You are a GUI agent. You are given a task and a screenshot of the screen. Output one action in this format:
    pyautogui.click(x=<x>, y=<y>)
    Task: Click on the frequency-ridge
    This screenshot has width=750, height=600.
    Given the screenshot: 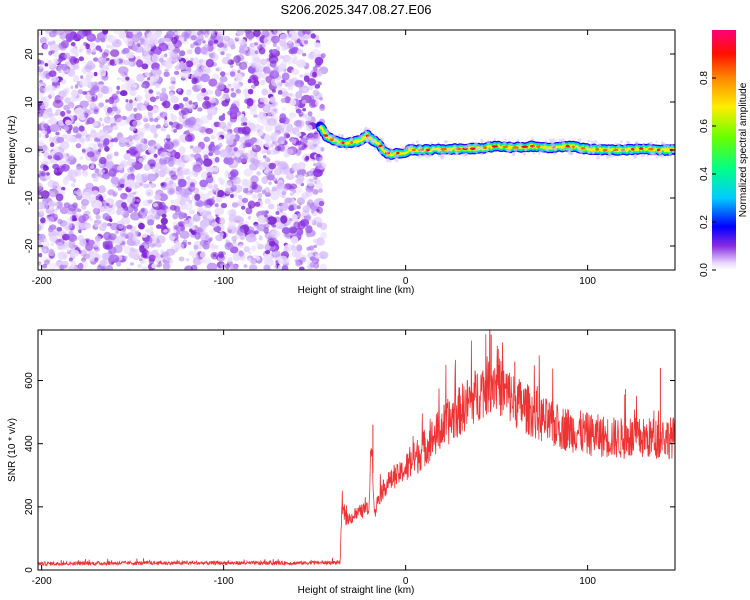 What is the action you would take?
    pyautogui.click(x=495, y=142)
    